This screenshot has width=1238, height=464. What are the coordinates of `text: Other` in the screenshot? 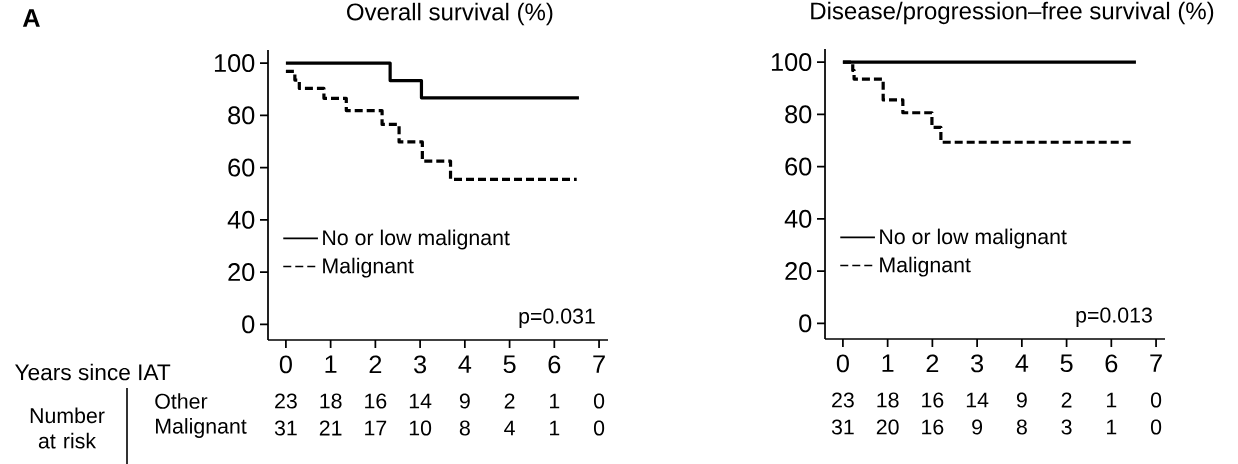 It's located at (181, 401).